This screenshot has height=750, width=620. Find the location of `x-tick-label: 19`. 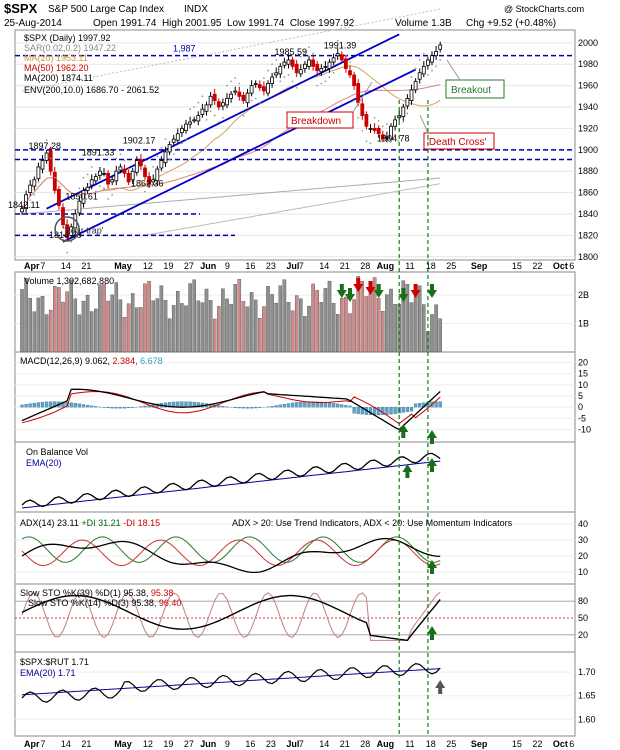

x-tick-label: 19 is located at coordinates (168, 744).